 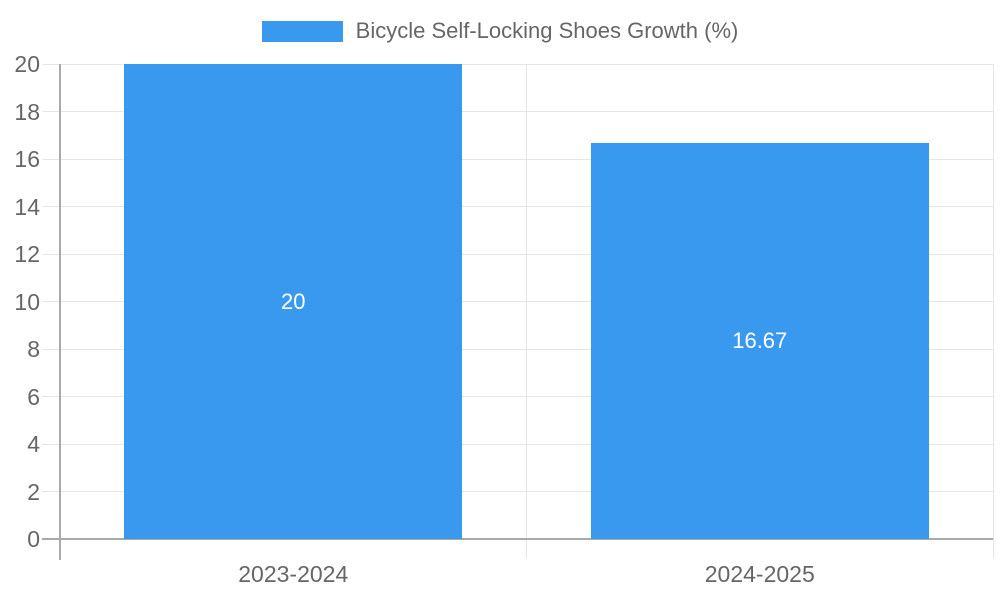 What do you see at coordinates (60, 312) in the screenshot?
I see `y-axis-line` at bounding box center [60, 312].